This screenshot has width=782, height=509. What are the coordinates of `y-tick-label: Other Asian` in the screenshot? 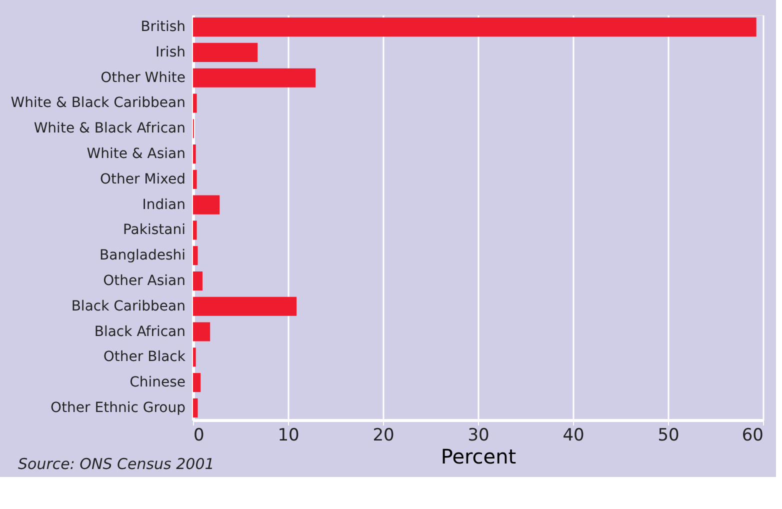 It's located at (144, 280).